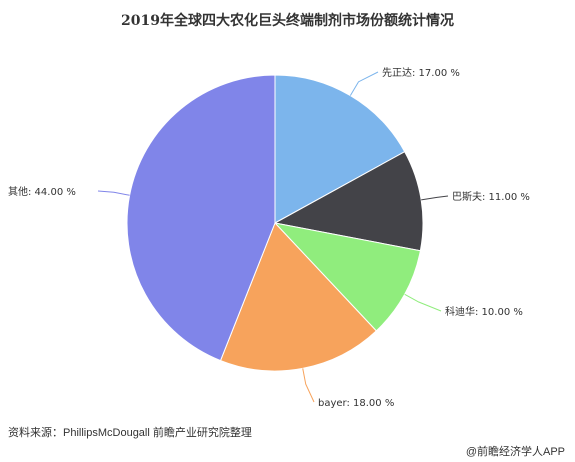 The width and height of the screenshot is (575, 462). Describe the element at coordinates (421, 73) in the screenshot. I see `slice-label-0: 先正达: 17.00 %` at that location.